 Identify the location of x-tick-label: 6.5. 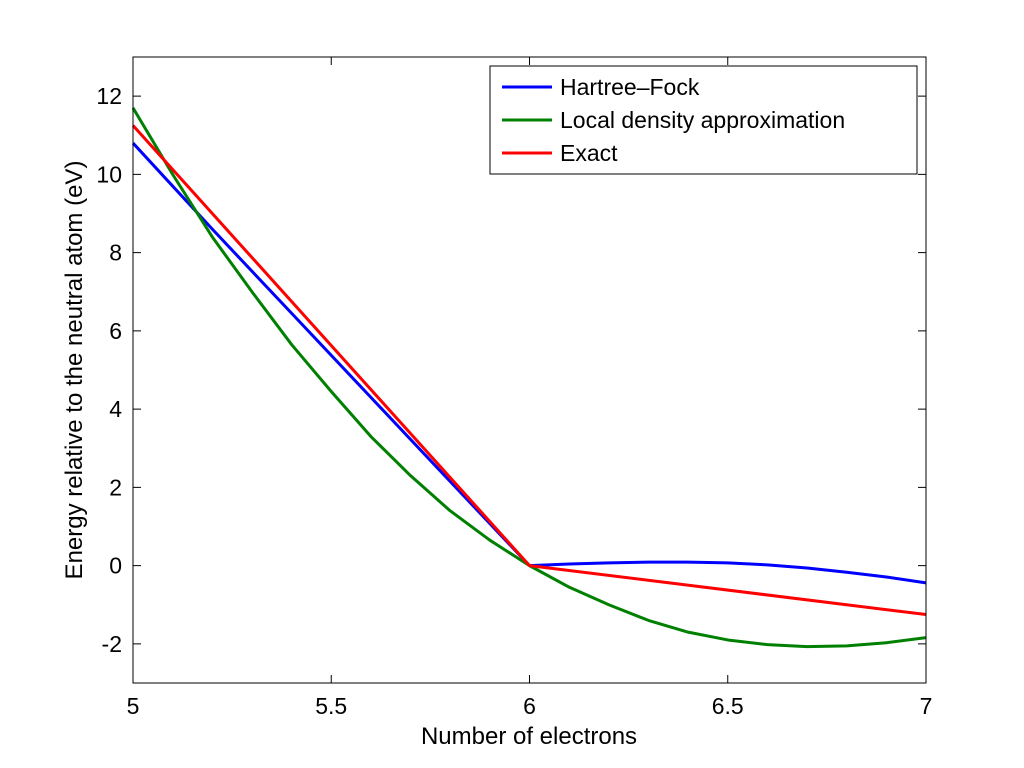
(728, 706).